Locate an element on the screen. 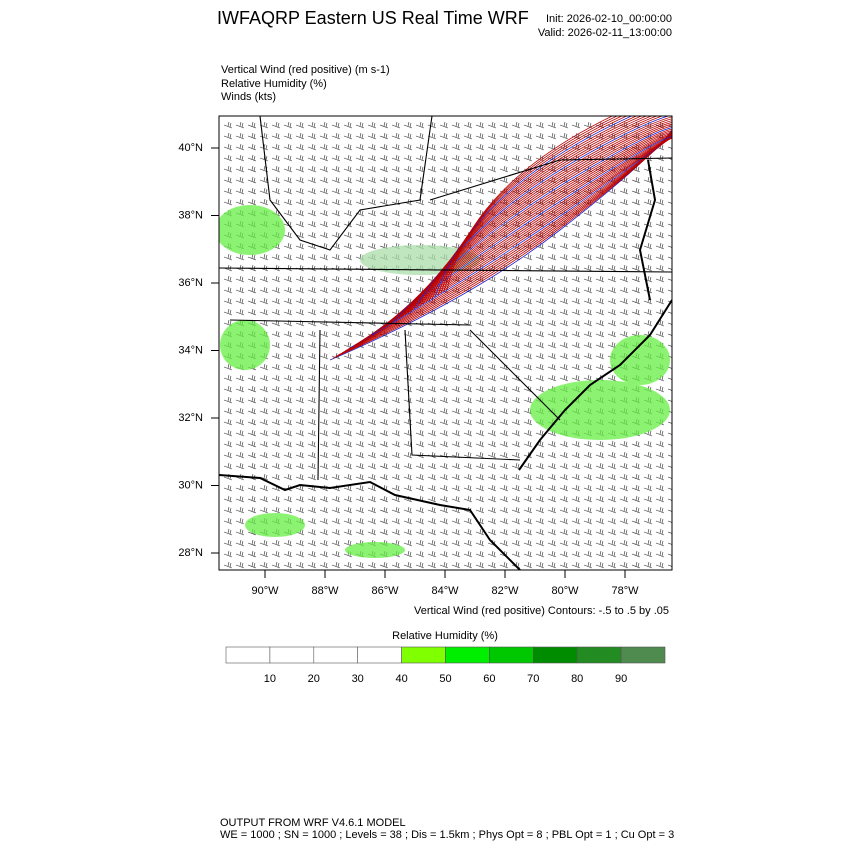 This screenshot has height=850, width=850. lat-label: 32°N is located at coordinates (190, 418).